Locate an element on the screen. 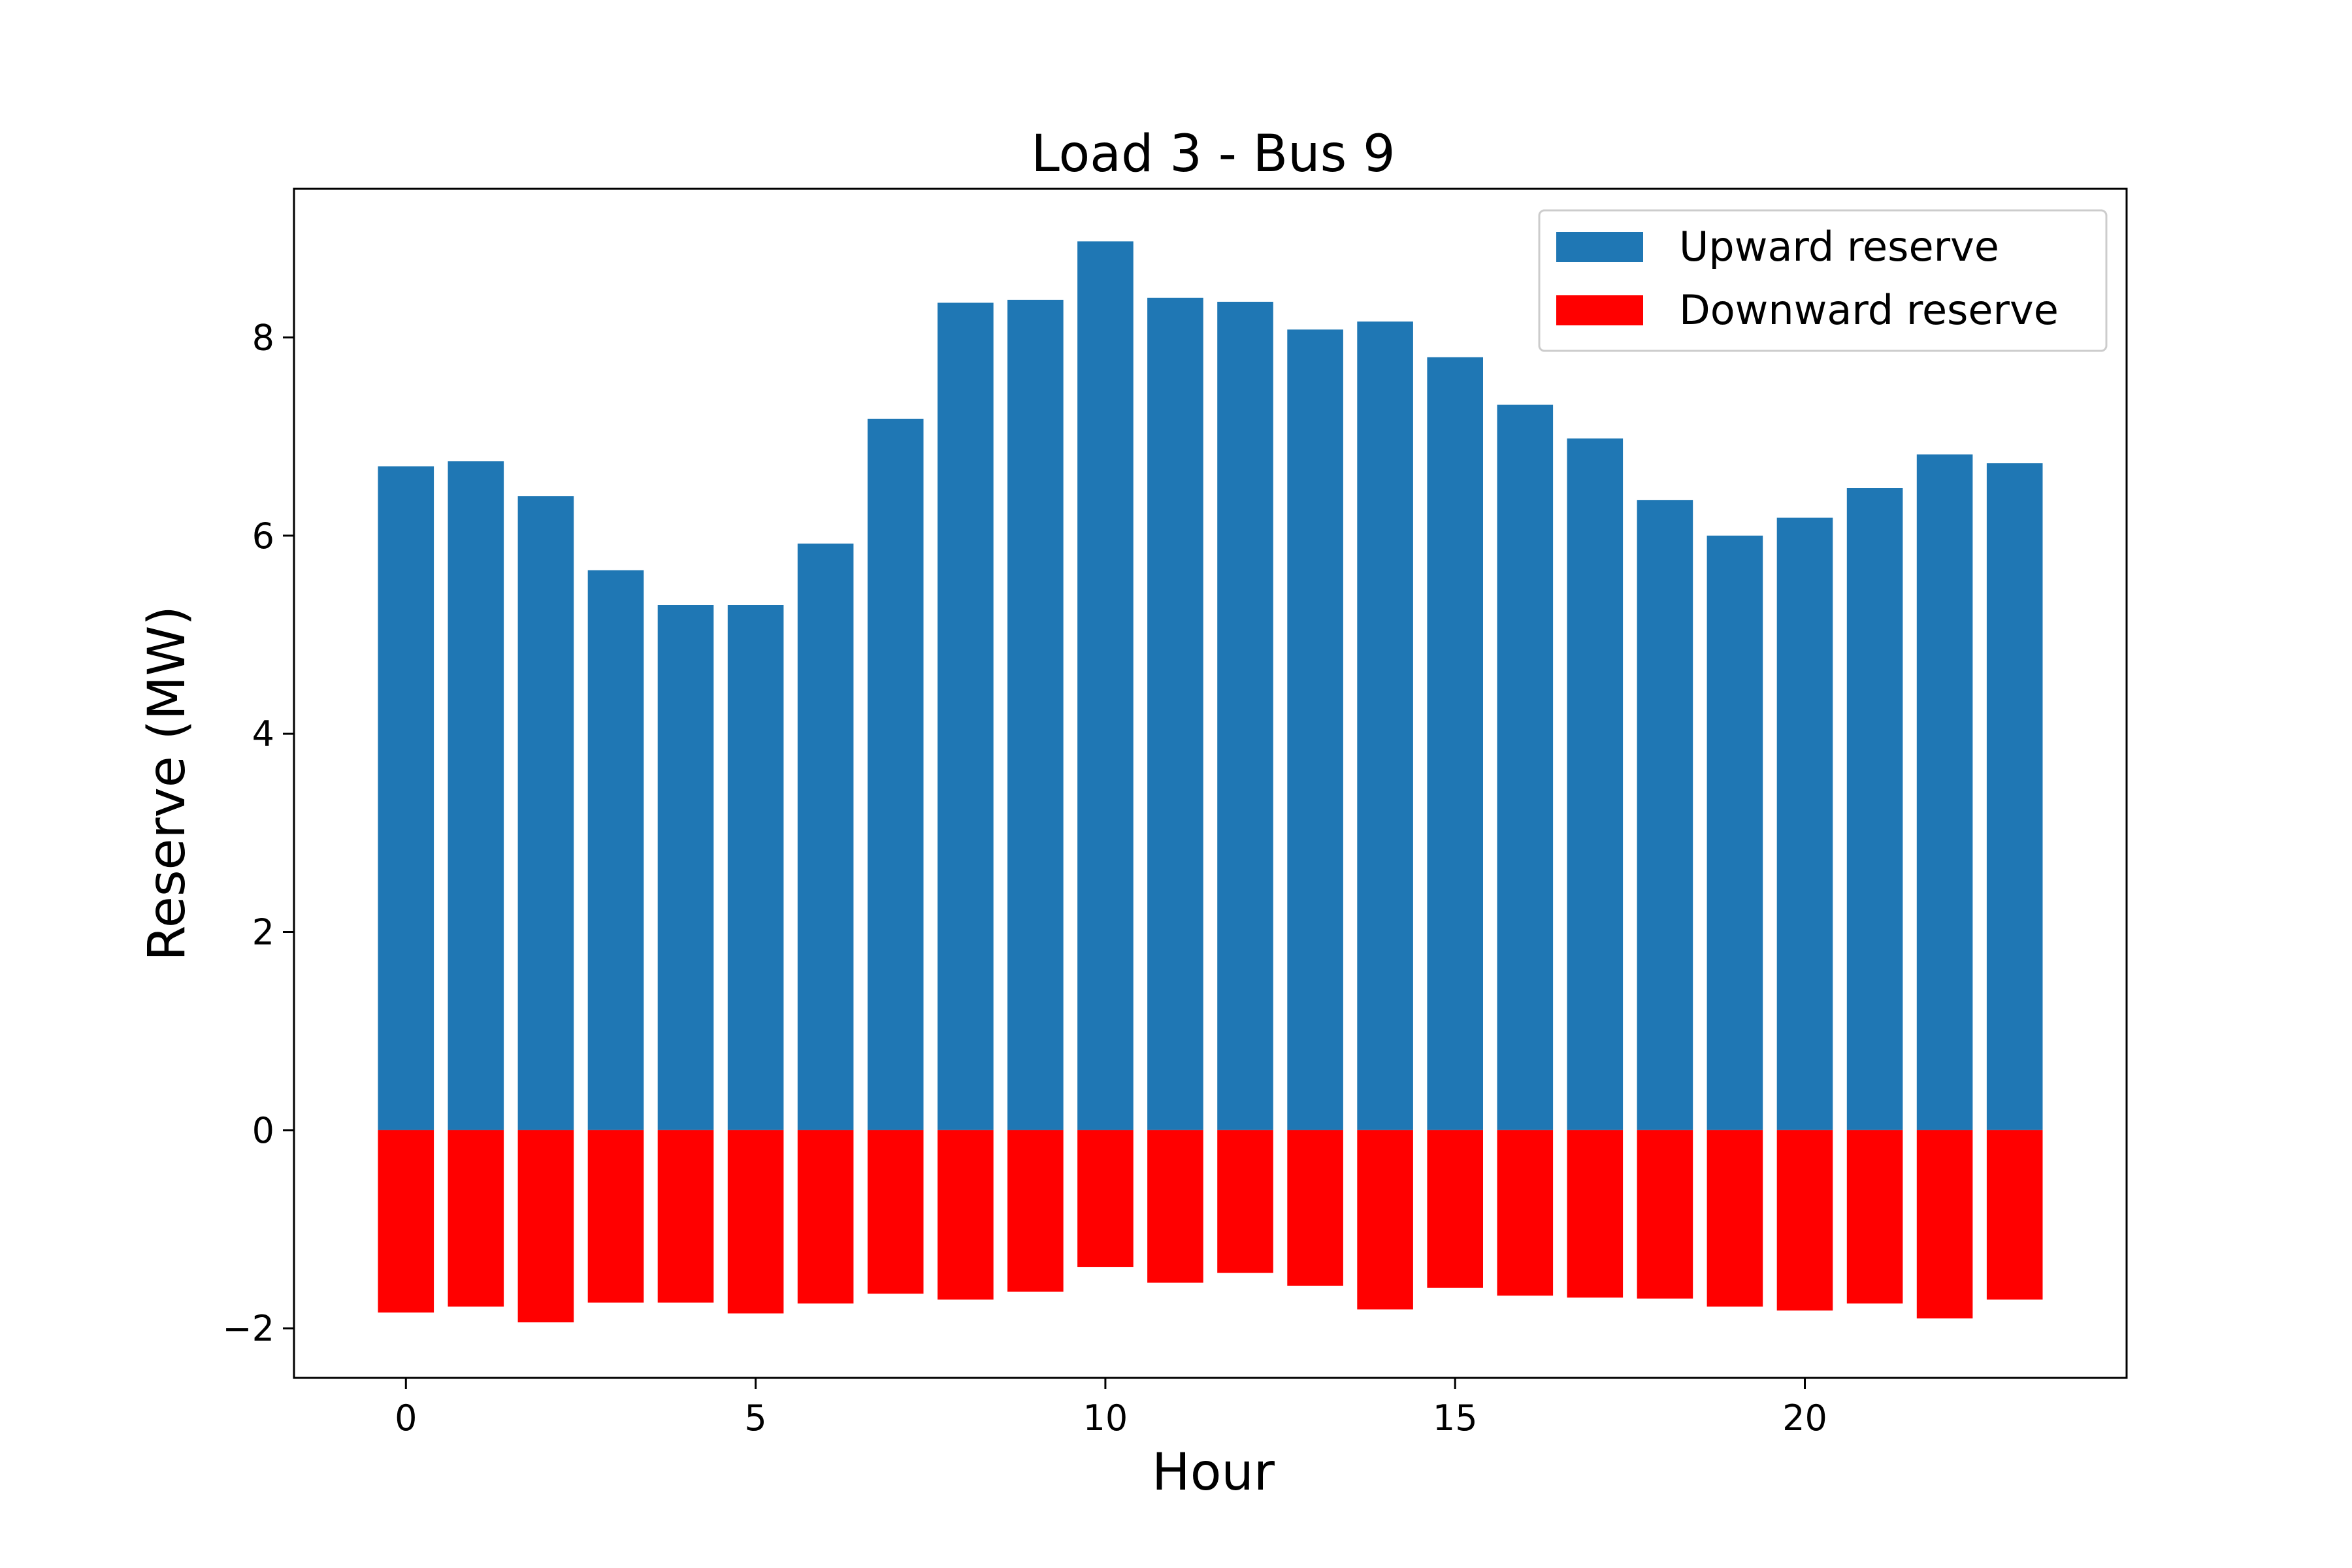 This screenshot has width=2352, height=1568. legend-swatch-upward is located at coordinates (1599, 247).